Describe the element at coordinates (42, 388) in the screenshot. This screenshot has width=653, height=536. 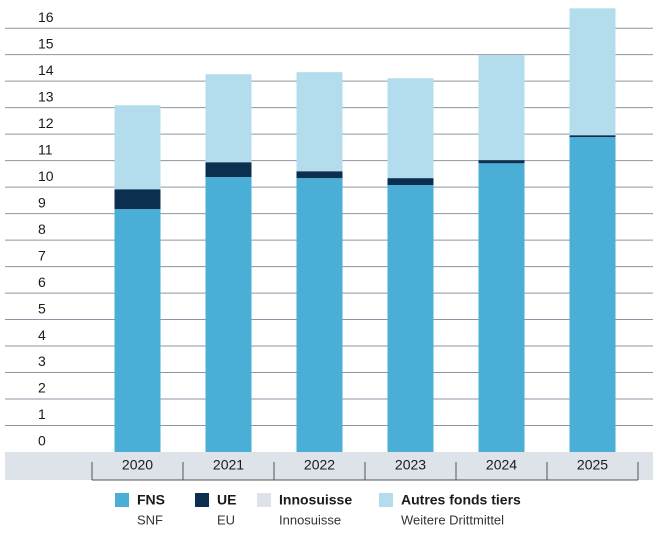
I see `y-tick-label: 2` at that location.